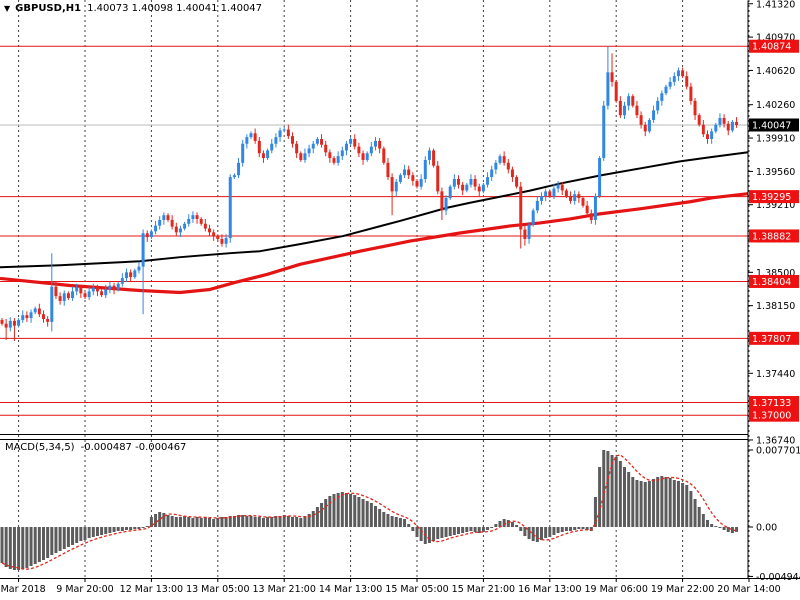 Image resolution: width=800 pixels, height=600 pixels. What do you see at coordinates (775, 205) in the screenshot?
I see `price-axis-label: 1.39210` at bounding box center [775, 205].